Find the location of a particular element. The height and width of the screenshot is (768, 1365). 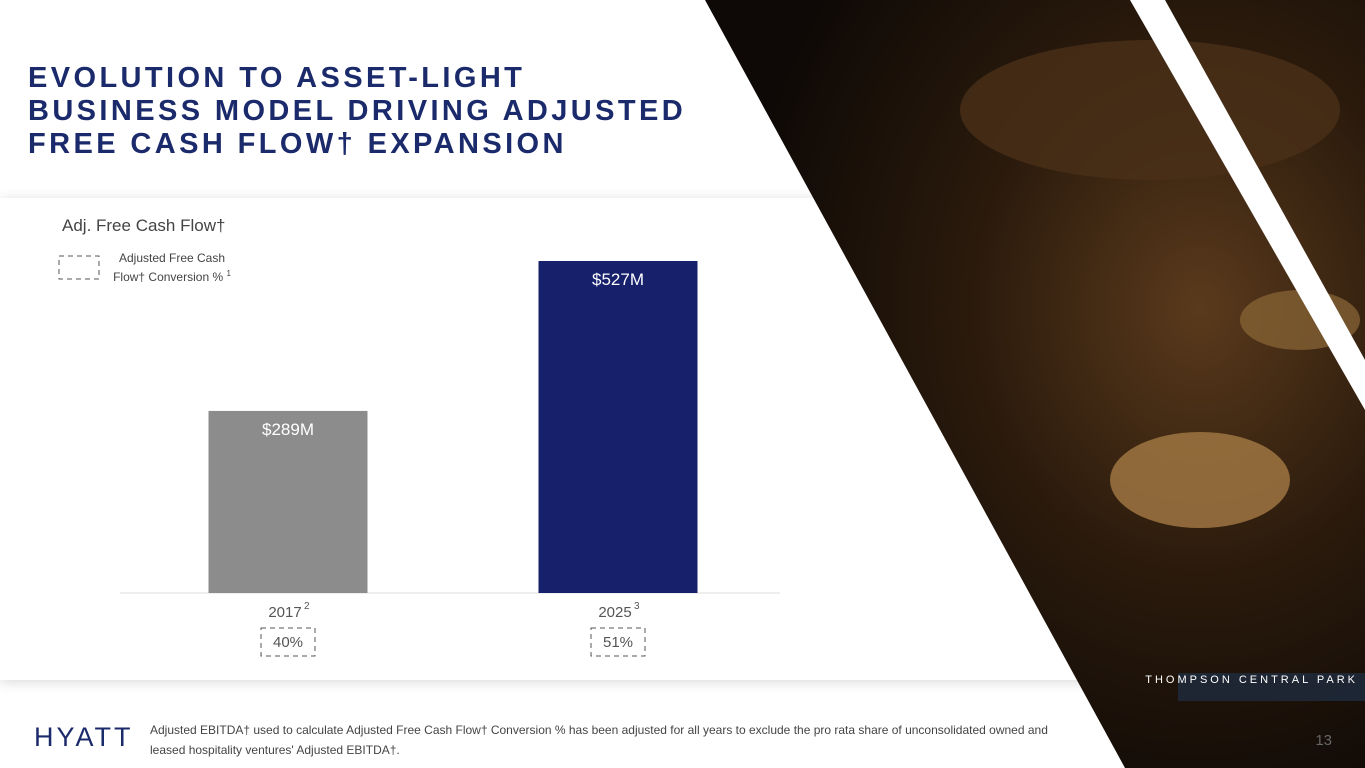

value-label: $527M is located at coordinates (618, 279).